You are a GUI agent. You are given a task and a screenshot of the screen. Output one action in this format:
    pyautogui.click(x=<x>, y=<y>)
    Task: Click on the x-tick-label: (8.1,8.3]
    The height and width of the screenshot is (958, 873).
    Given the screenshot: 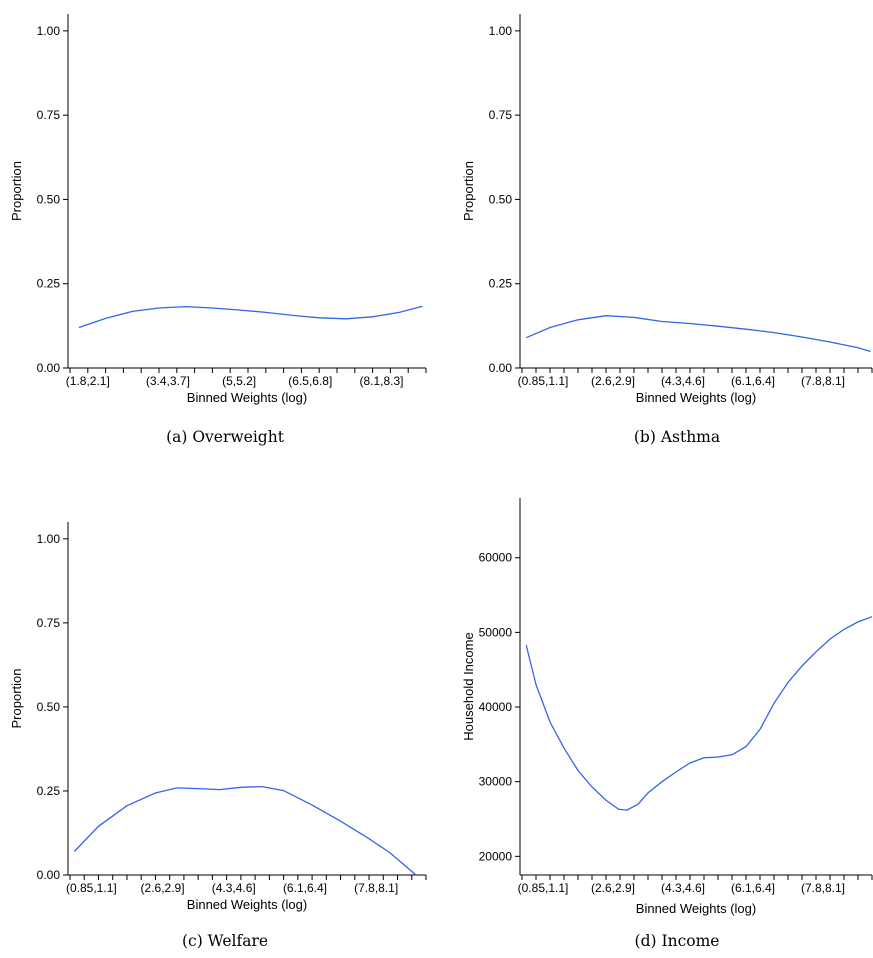 What is the action you would take?
    pyautogui.click(x=381, y=381)
    